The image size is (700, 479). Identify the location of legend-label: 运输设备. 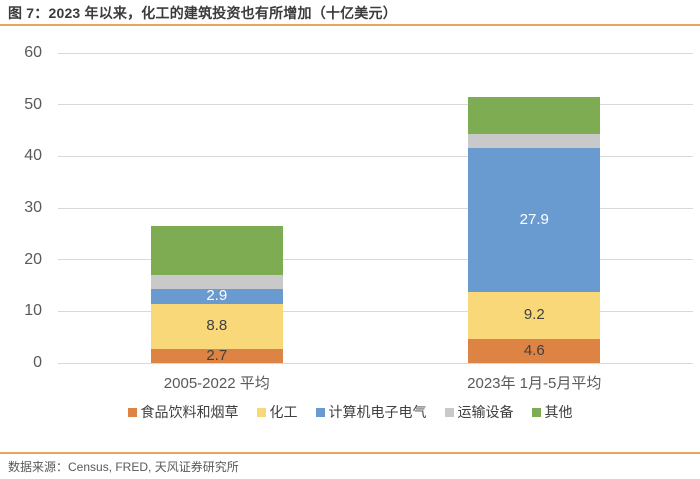
(485, 412).